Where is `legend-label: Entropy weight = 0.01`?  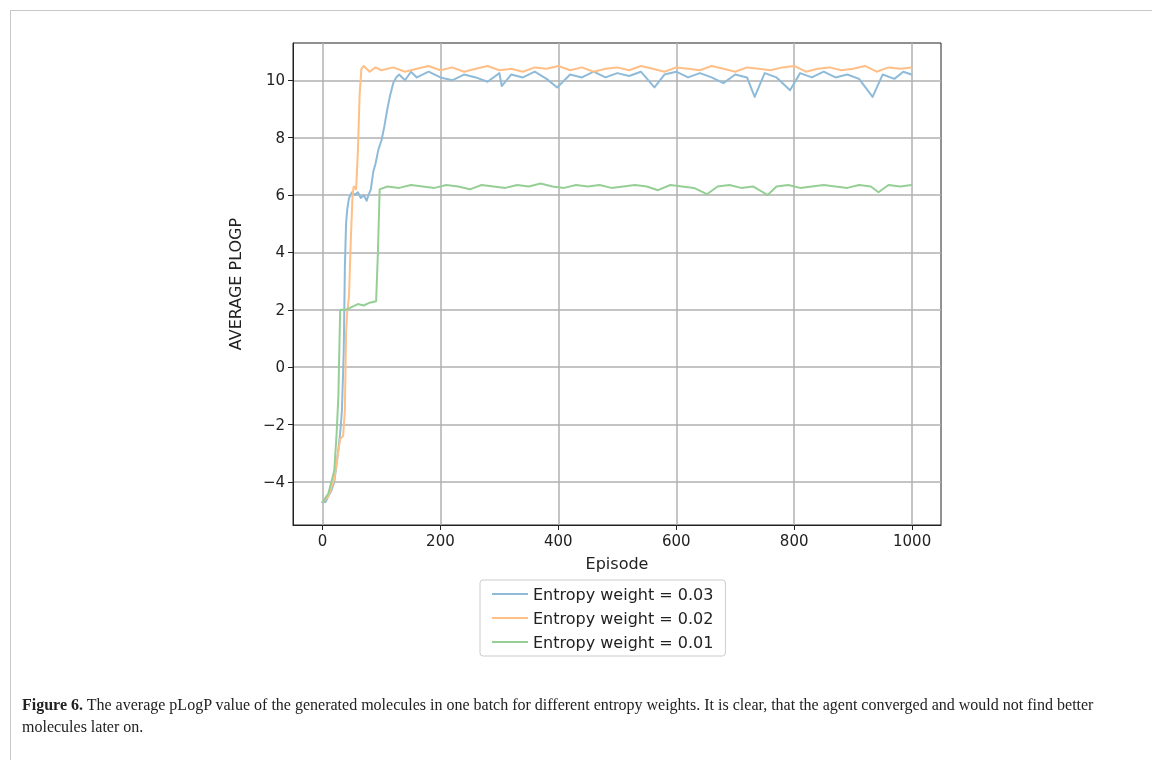
legend-label: Entropy weight = 0.01 is located at coordinates (623, 642).